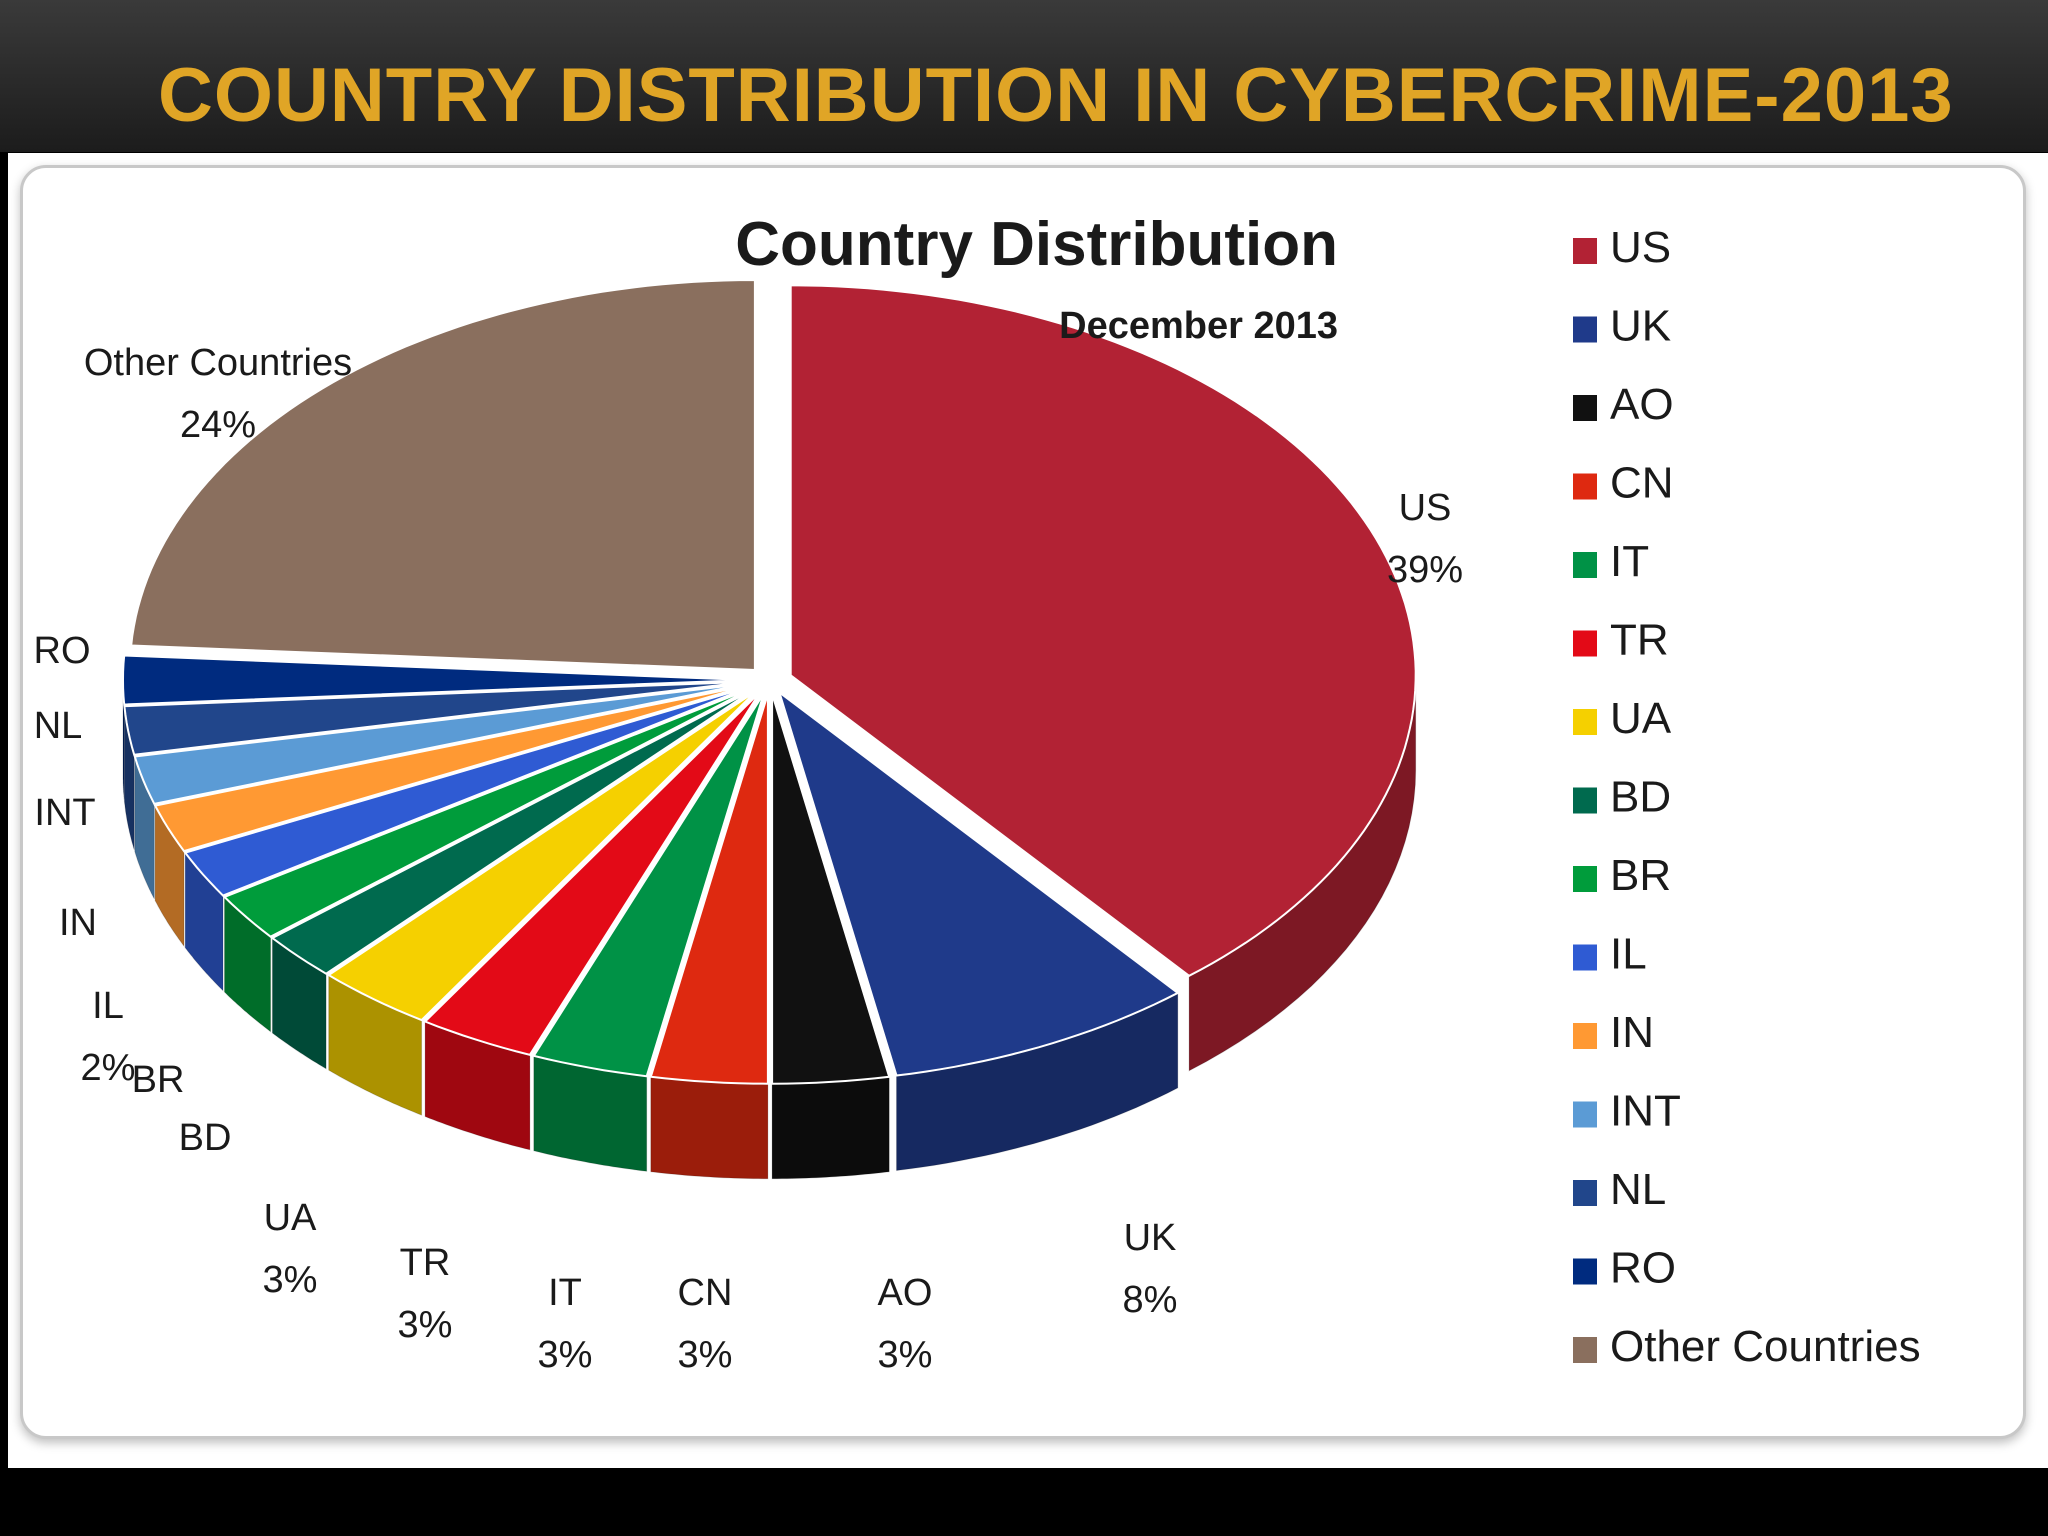  What do you see at coordinates (1643, 1268) in the screenshot?
I see `legend-label-ro: RO` at bounding box center [1643, 1268].